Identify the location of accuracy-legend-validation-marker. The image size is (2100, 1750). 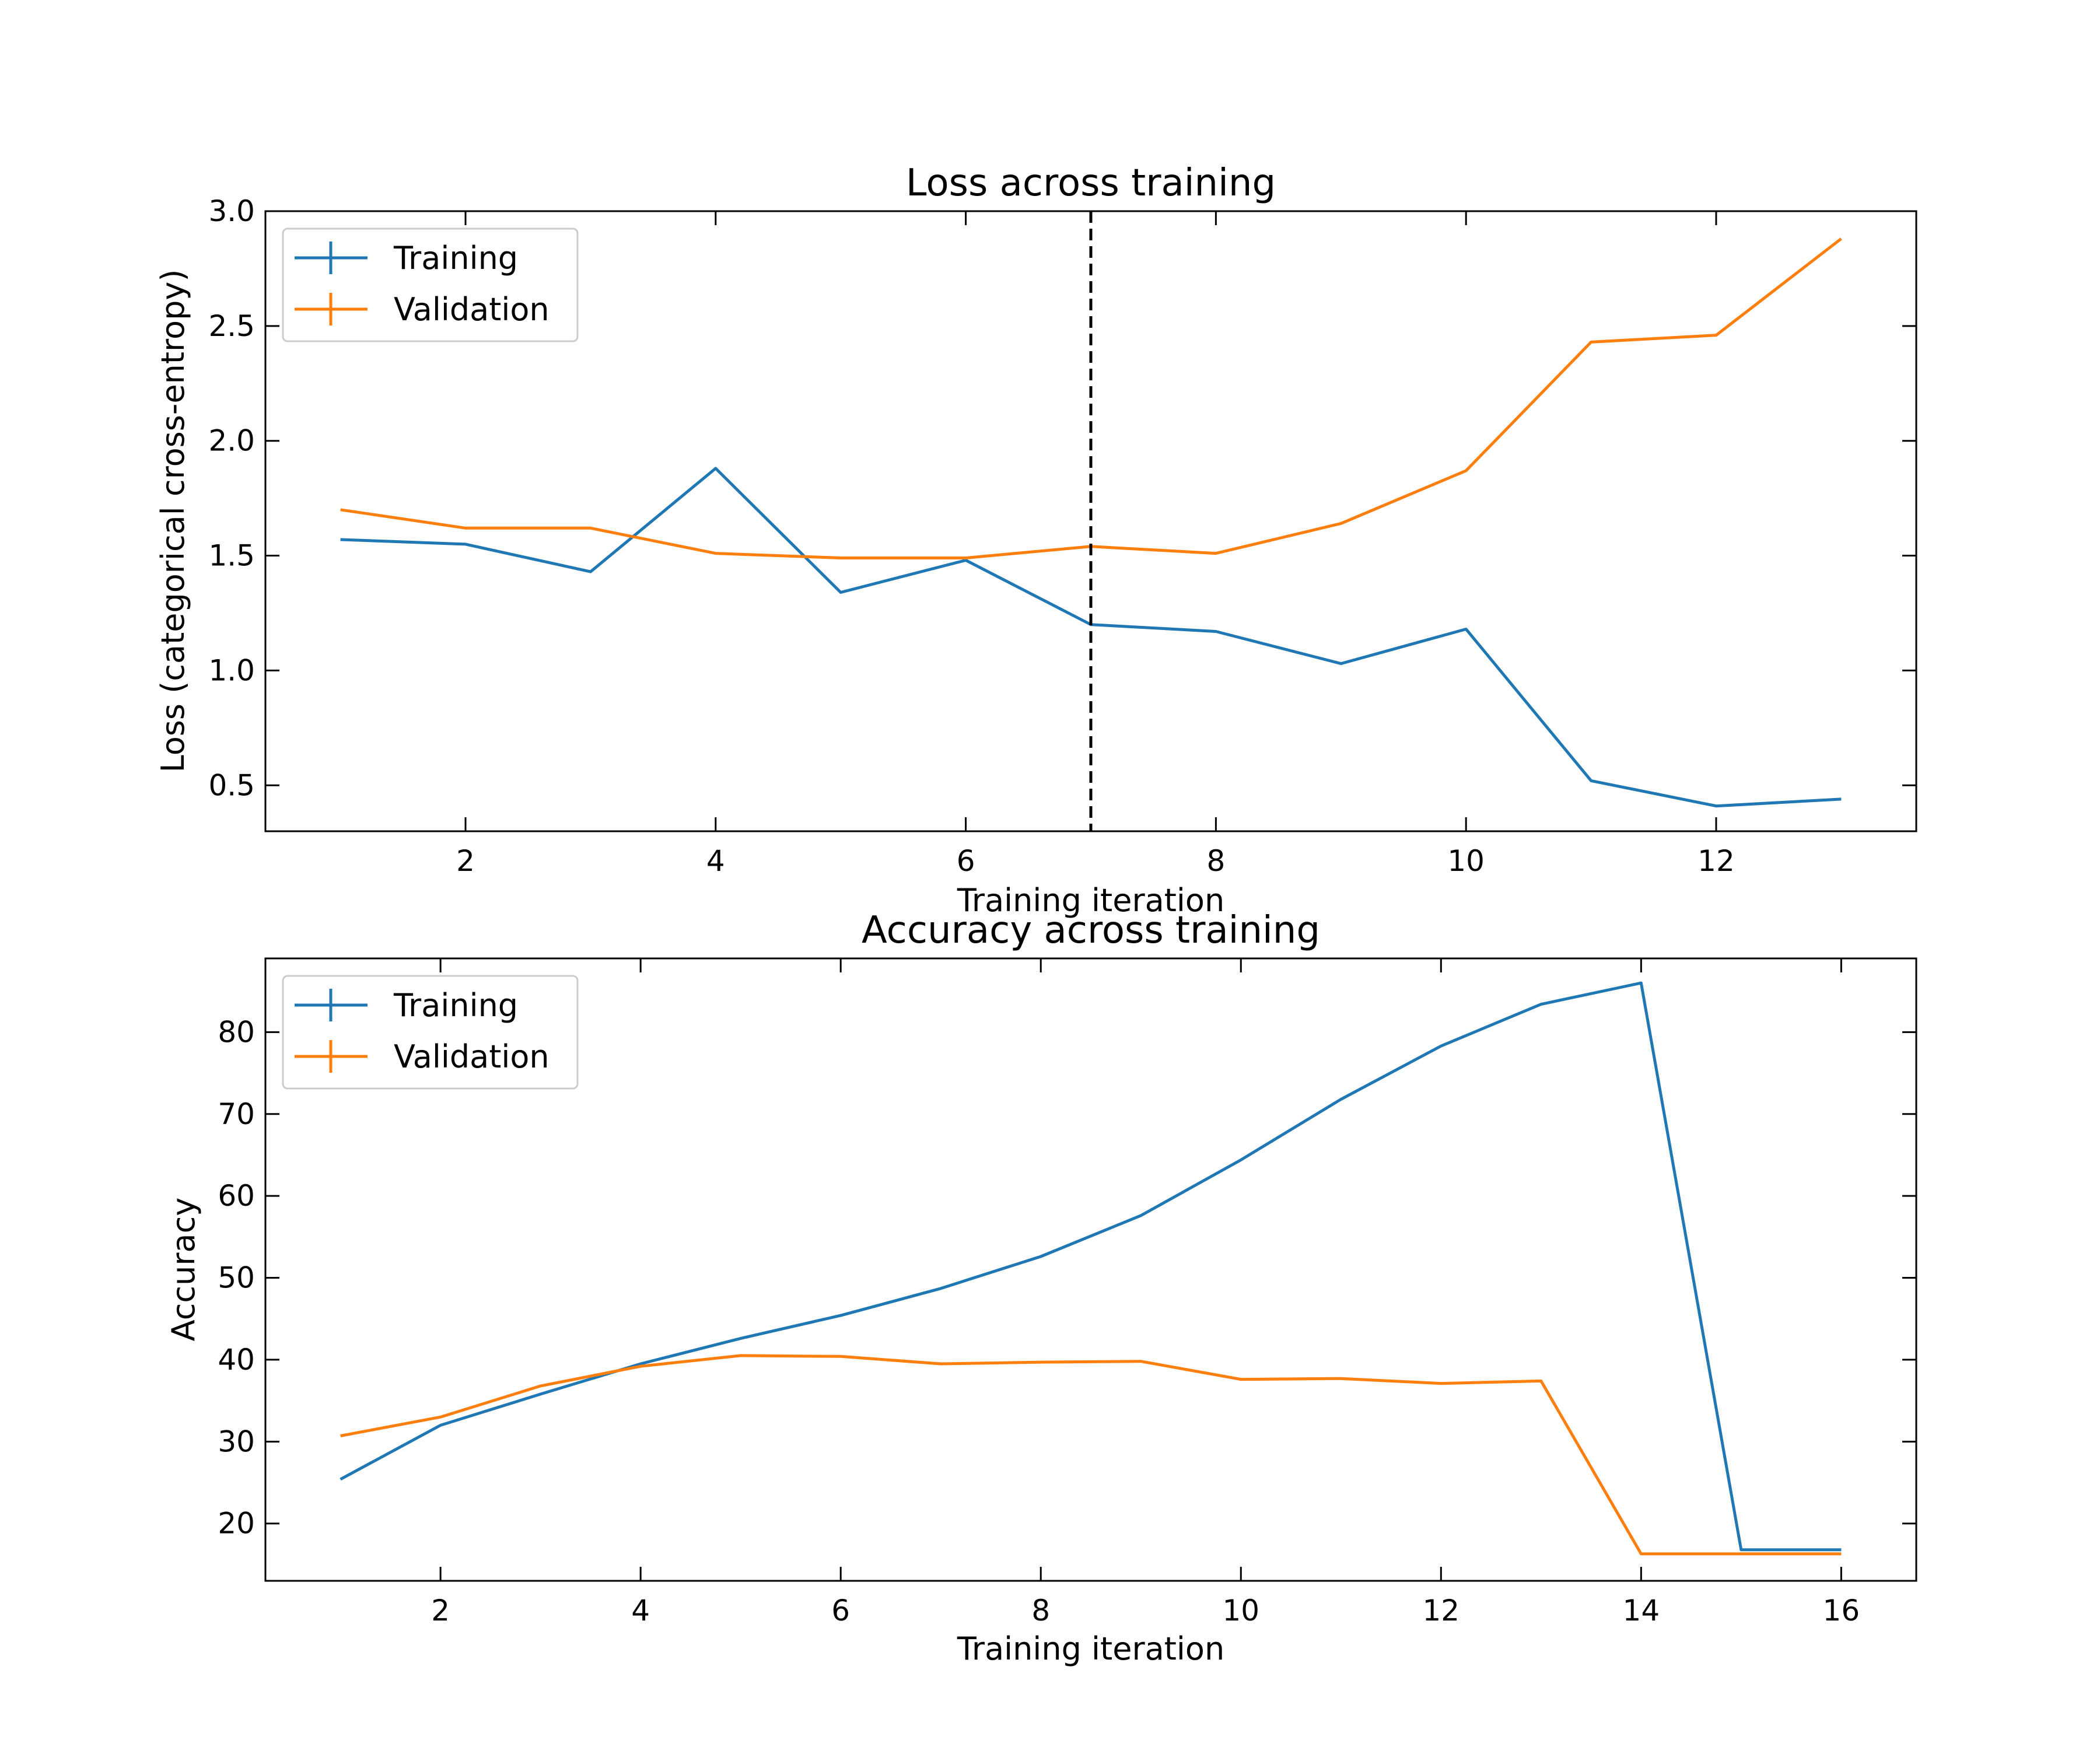
(331, 1056).